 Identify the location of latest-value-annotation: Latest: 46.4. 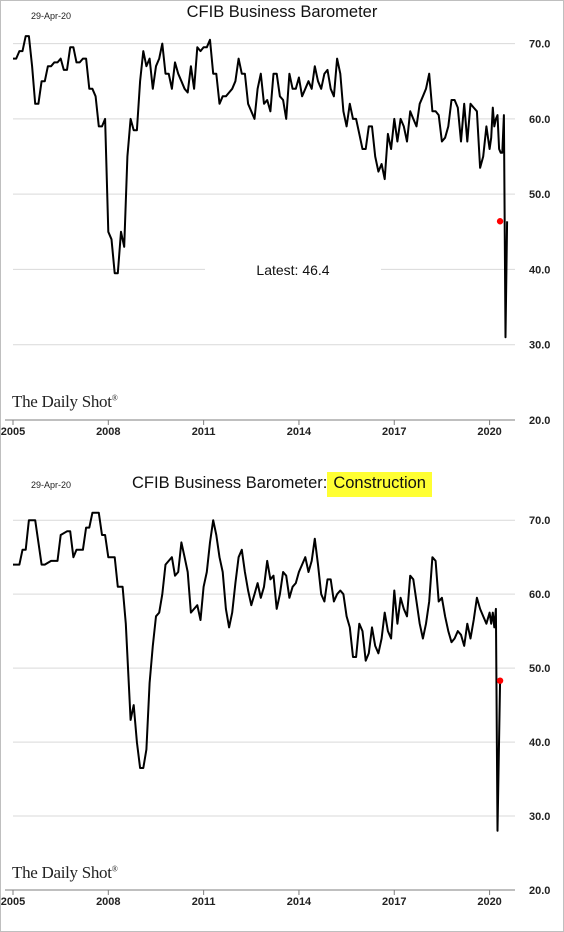
(292, 270).